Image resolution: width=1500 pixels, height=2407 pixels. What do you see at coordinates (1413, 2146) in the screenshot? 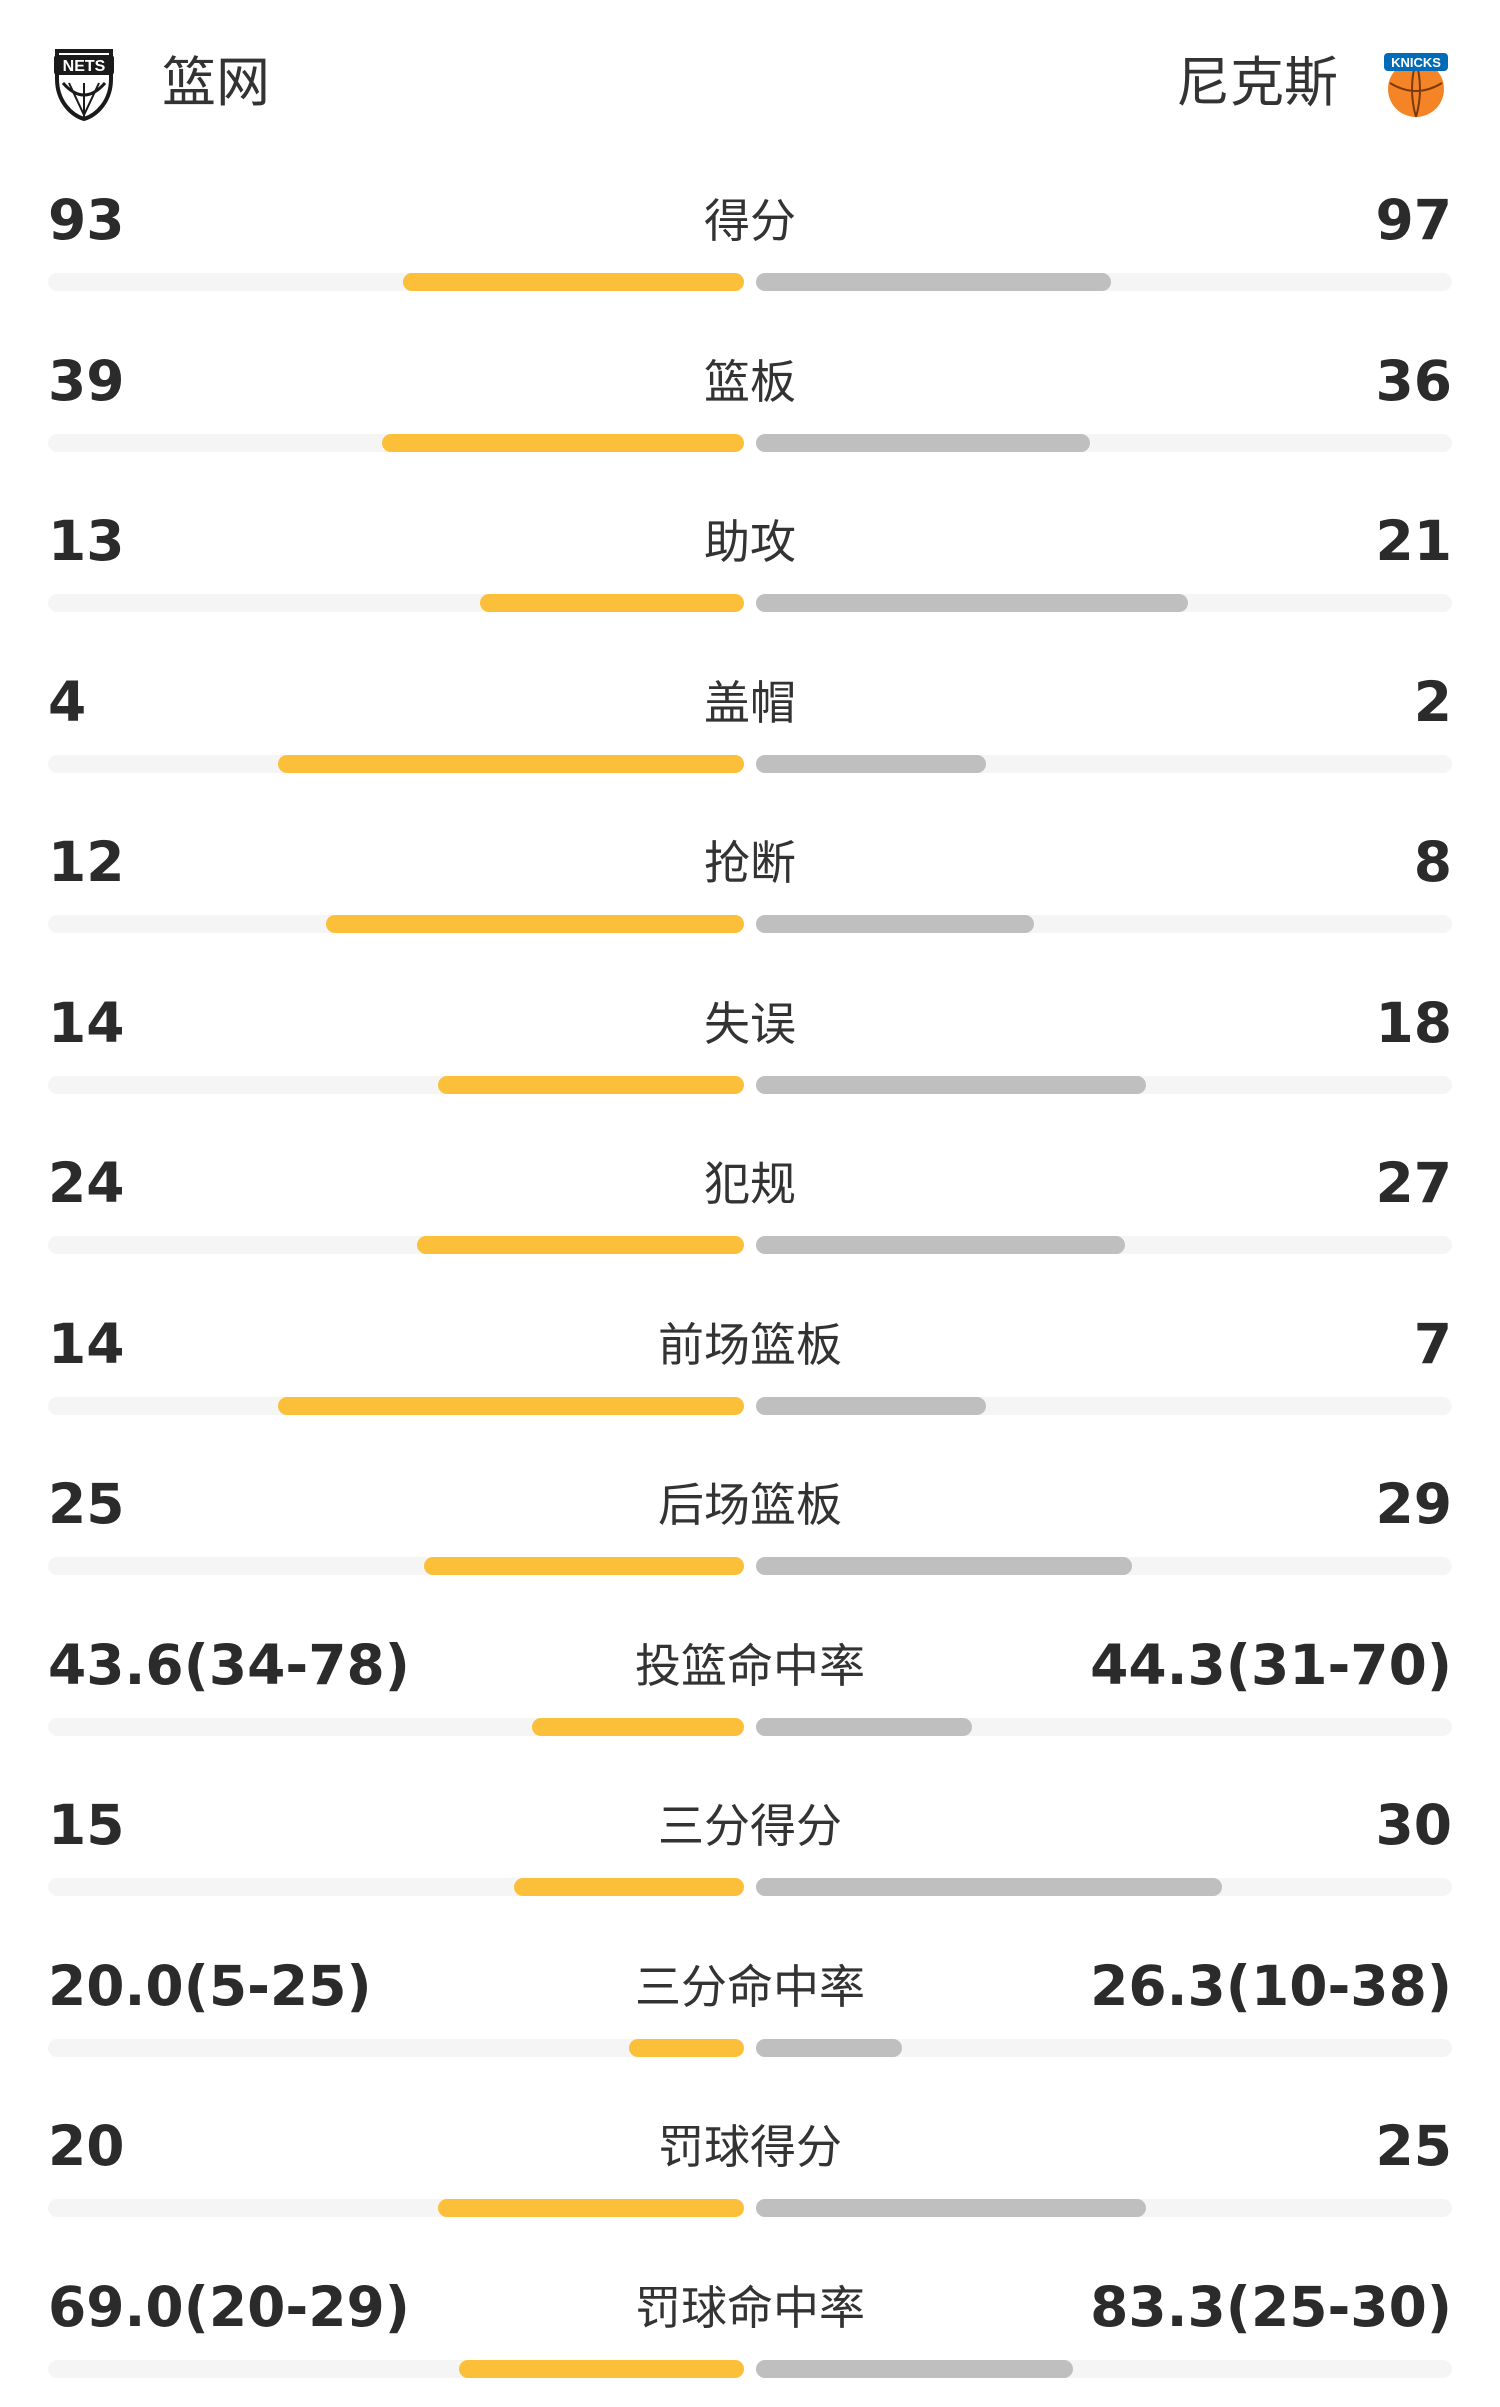
I see `away-stat-value: 25` at bounding box center [1413, 2146].